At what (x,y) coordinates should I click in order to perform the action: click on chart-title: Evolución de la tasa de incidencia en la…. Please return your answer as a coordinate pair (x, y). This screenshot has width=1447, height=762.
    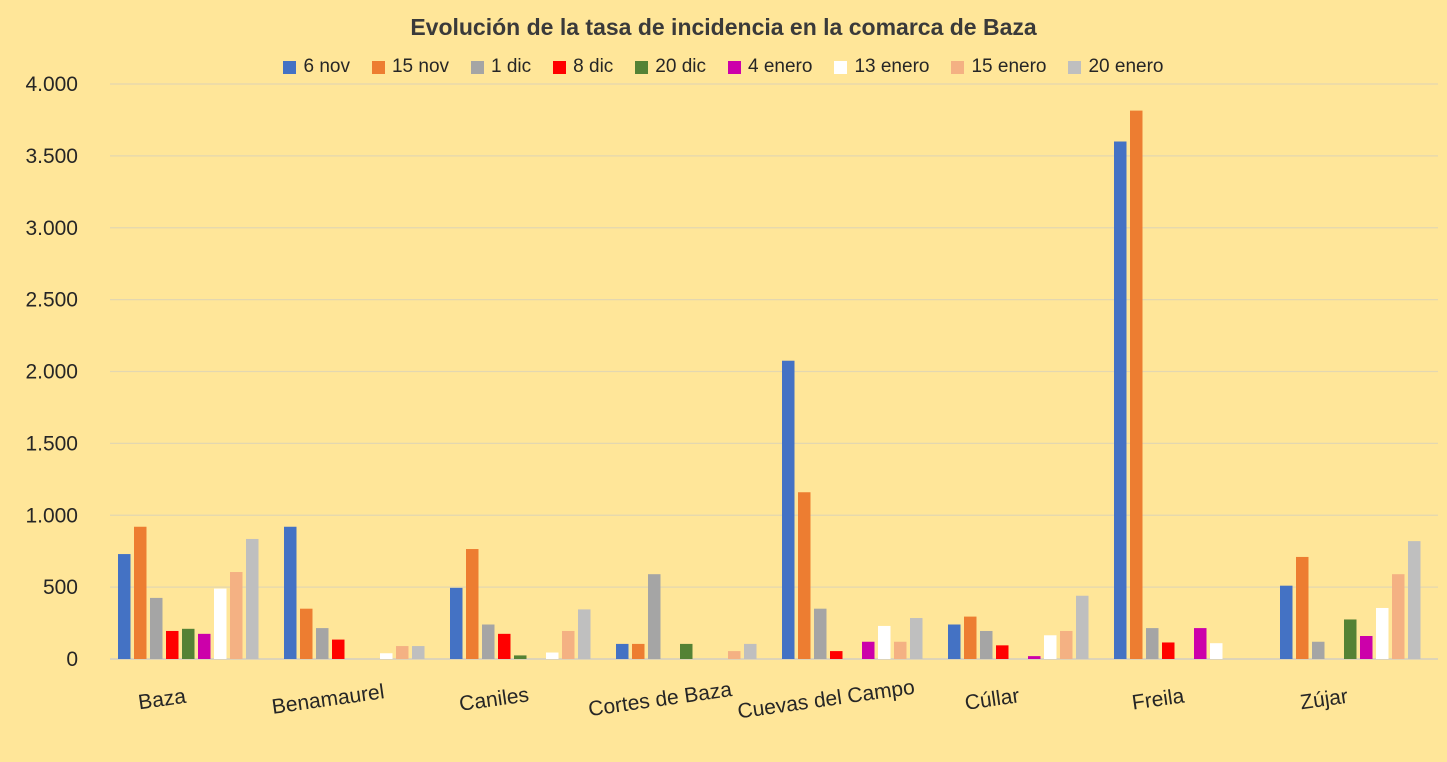
    Looking at the image, I should click on (723, 27).